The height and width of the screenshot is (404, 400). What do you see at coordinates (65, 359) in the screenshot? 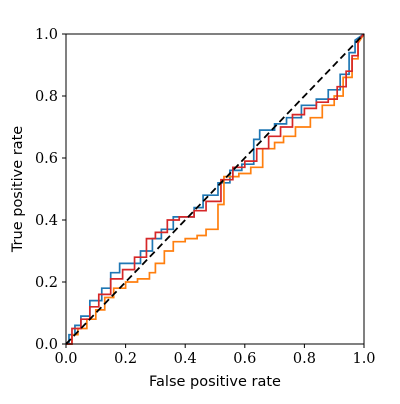
I see `x-tick-label: 0.0` at bounding box center [65, 359].